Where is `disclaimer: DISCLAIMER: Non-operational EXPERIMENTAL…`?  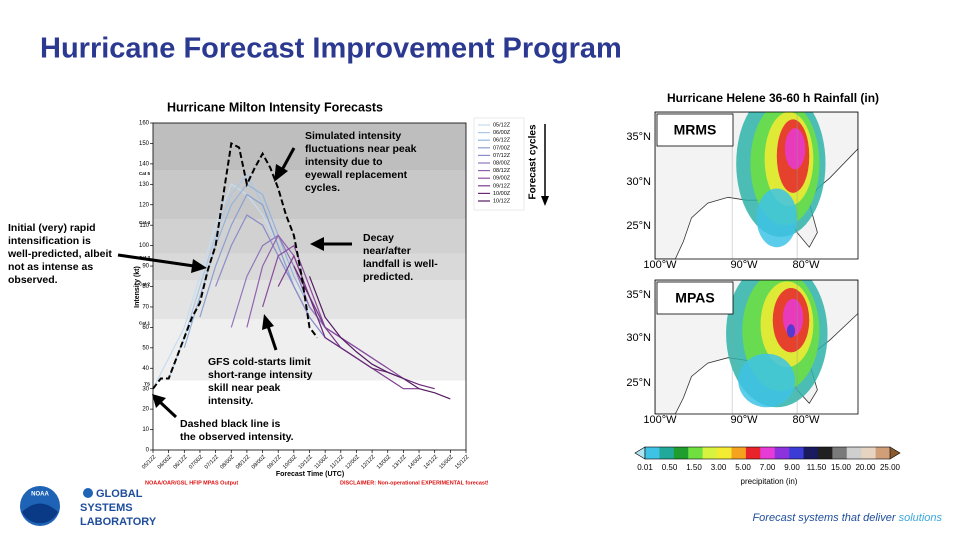 disclaimer: DISCLAIMER: Non-operational EXPERIMENTAL… is located at coordinates (414, 483).